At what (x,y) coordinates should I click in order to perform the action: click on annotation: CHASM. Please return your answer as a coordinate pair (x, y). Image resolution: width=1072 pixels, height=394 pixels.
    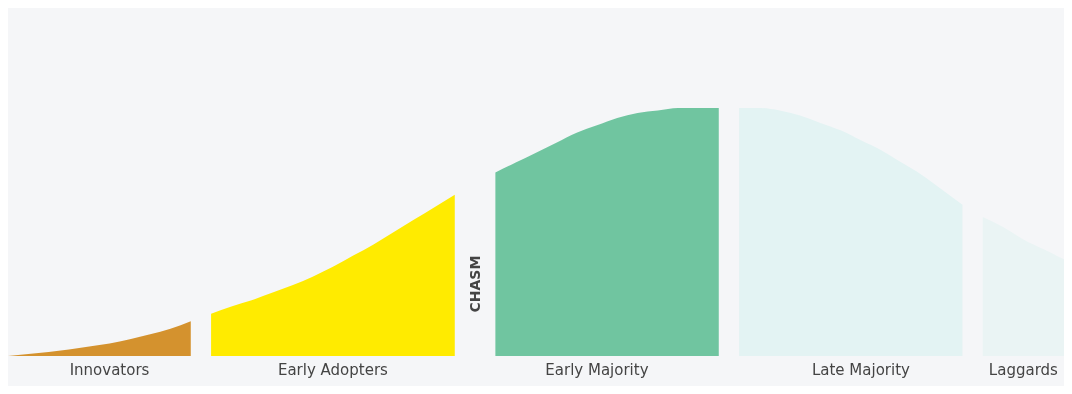
    Looking at the image, I should click on (475, 284).